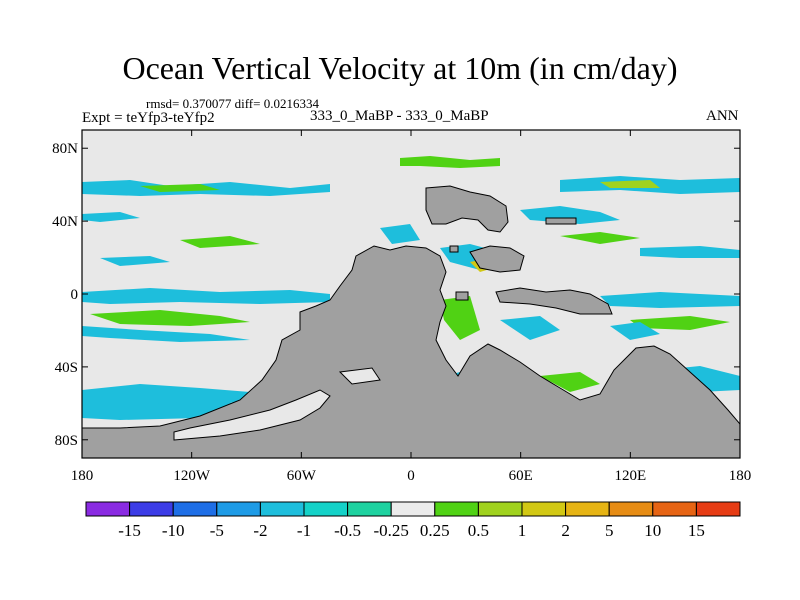 The height and width of the screenshot is (600, 800). What do you see at coordinates (66, 368) in the screenshot?
I see `lat-tick-label: 40S` at bounding box center [66, 368].